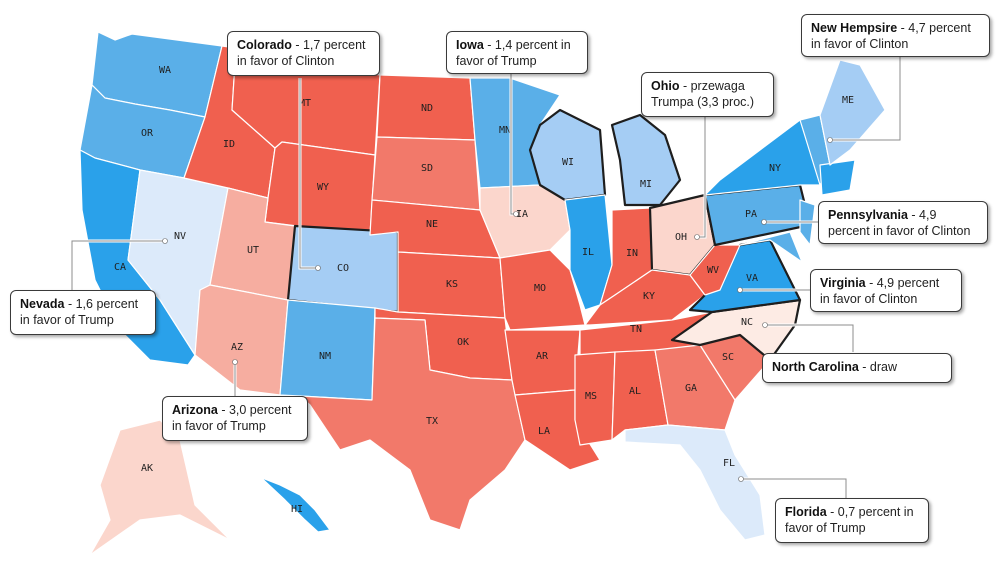 The height and width of the screenshot is (587, 1000). What do you see at coordinates (432, 421) in the screenshot?
I see `label-tx: TX` at bounding box center [432, 421].